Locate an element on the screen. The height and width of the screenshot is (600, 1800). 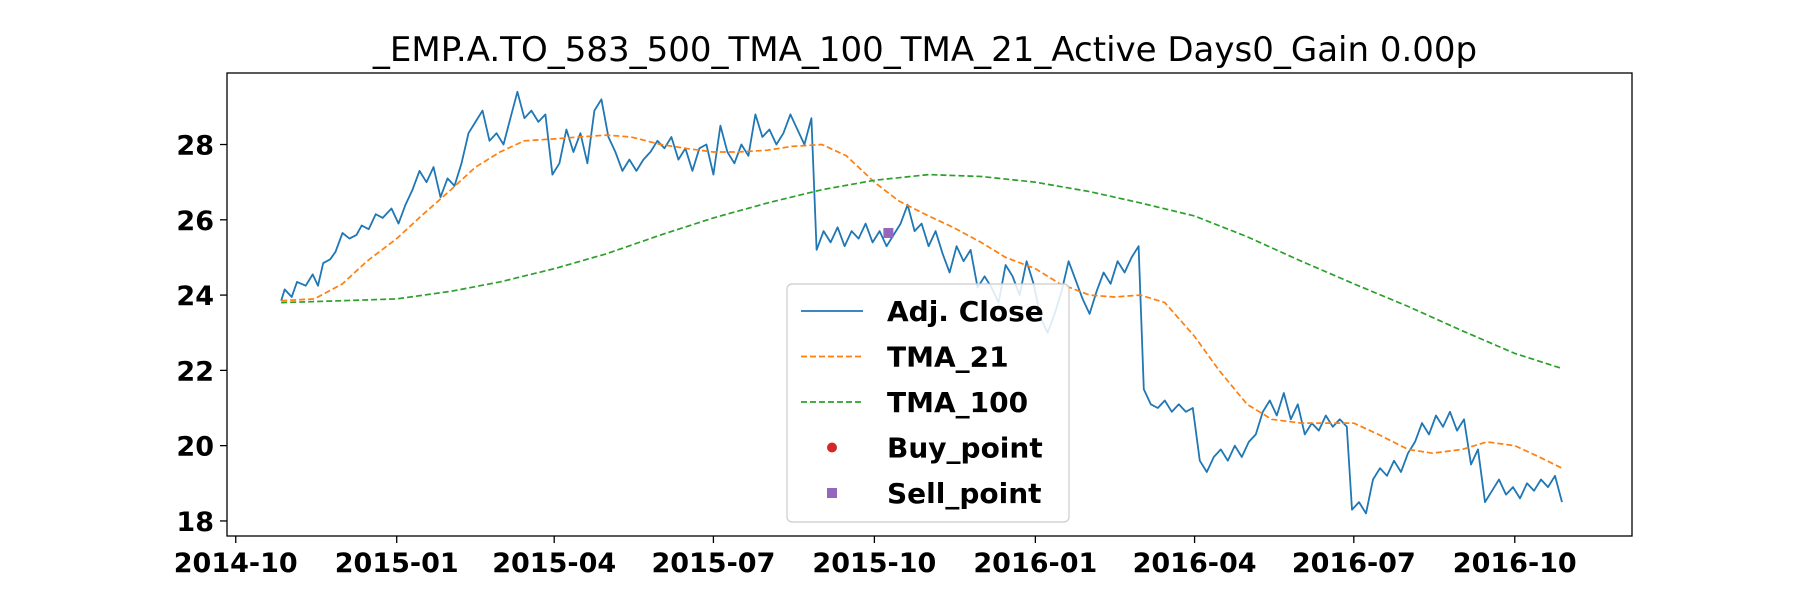
legend-label-tma-100: TMA_100 is located at coordinates (957, 402).